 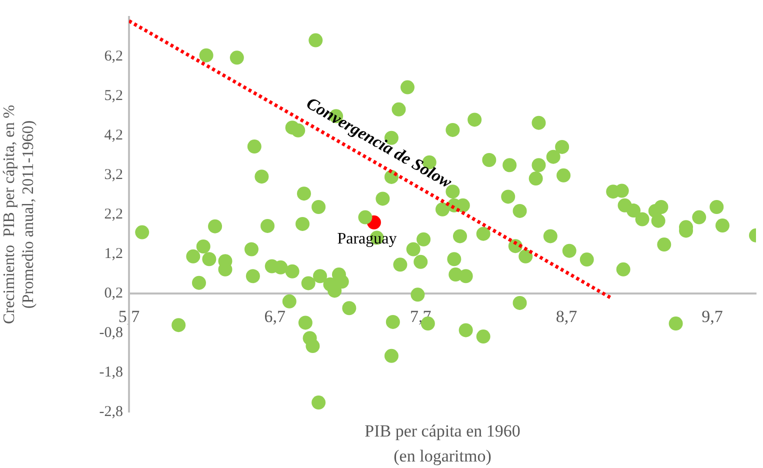 What do you see at coordinates (113, 293) in the screenshot?
I see `y-tick-label: 0,2` at bounding box center [113, 293].